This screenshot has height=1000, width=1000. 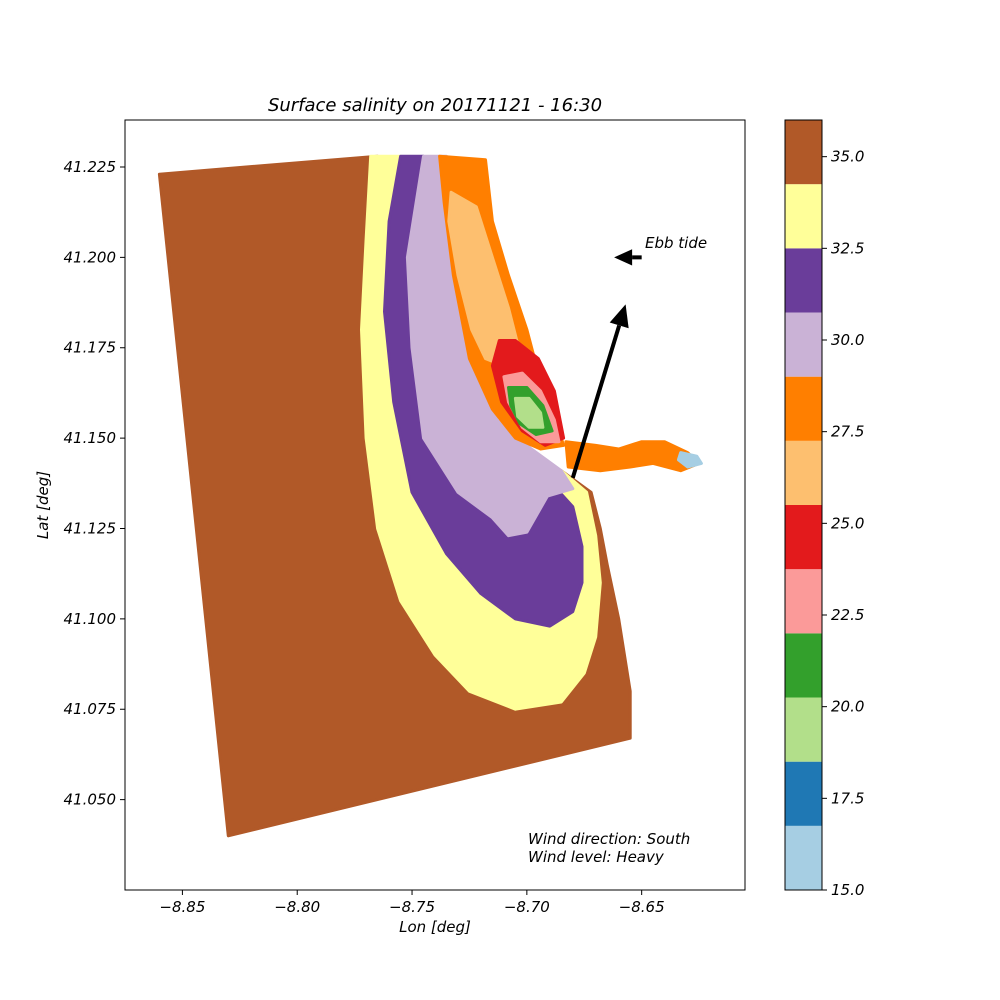 What do you see at coordinates (412, 907) in the screenshot?
I see `x-tick-label: −8.75` at bounding box center [412, 907].